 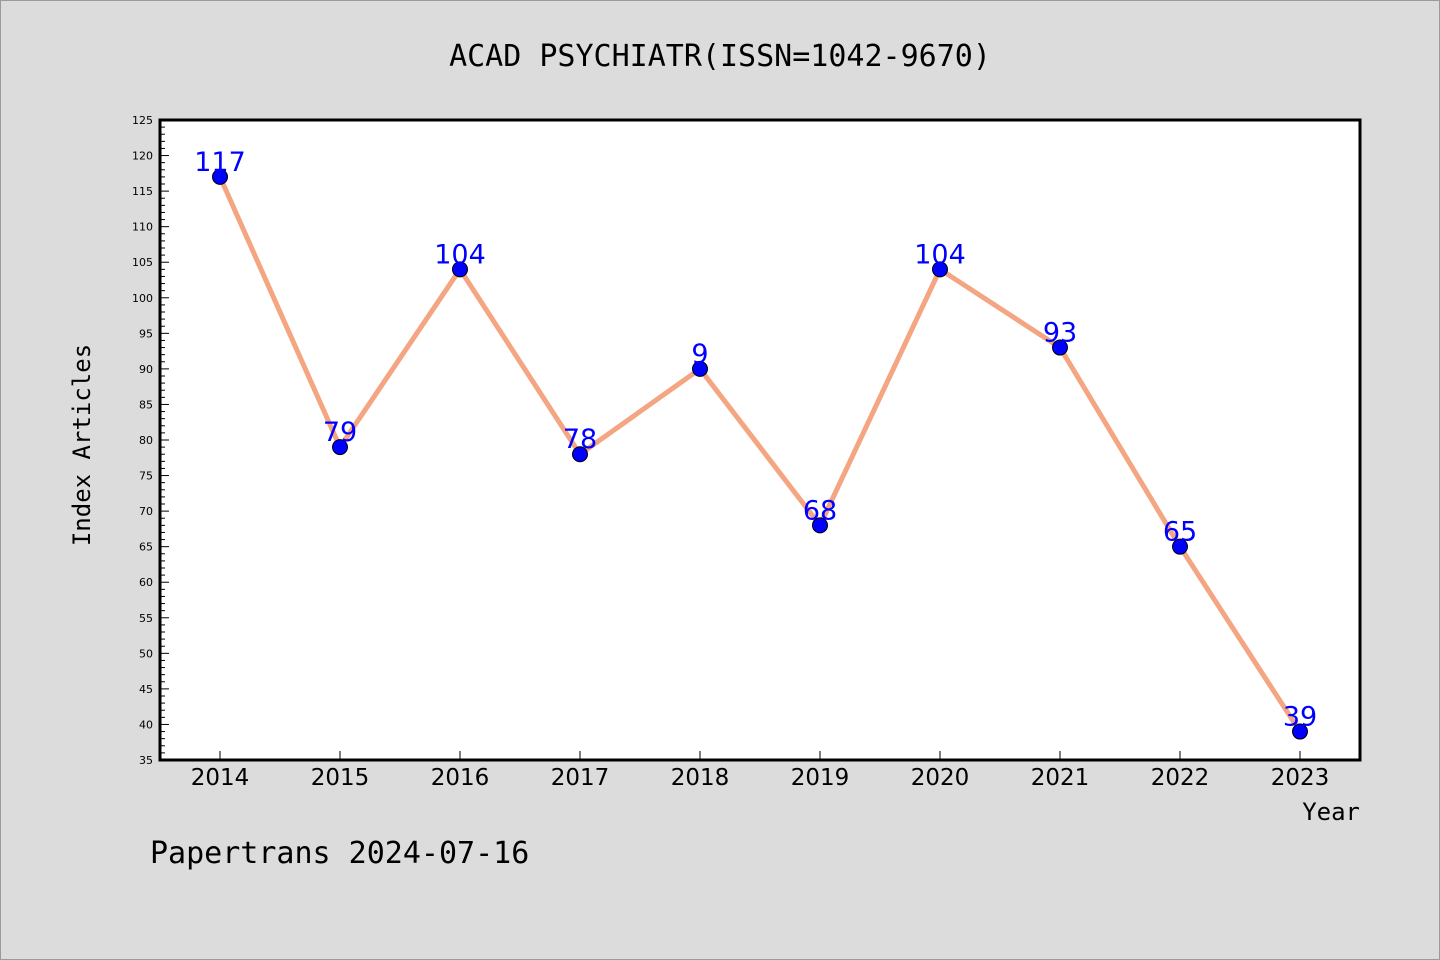 What do you see at coordinates (142, 120) in the screenshot?
I see `y-tick-label: 125` at bounding box center [142, 120].